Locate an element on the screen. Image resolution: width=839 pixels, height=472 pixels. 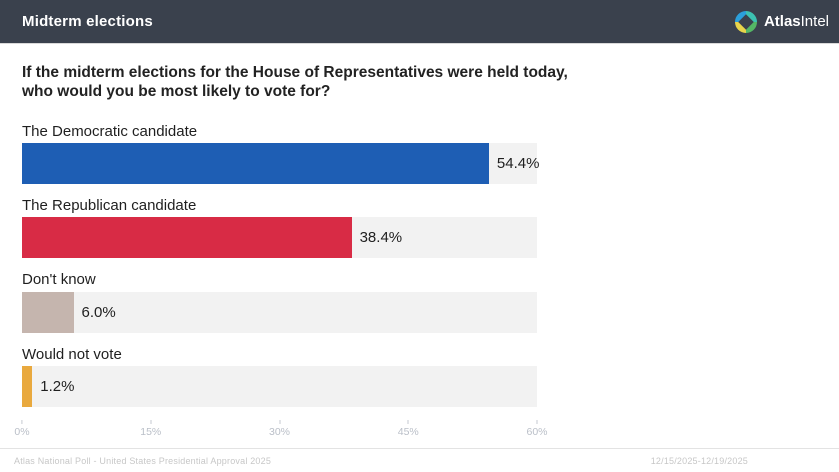
brand-name-bold: Atlas is located at coordinates (782, 21).